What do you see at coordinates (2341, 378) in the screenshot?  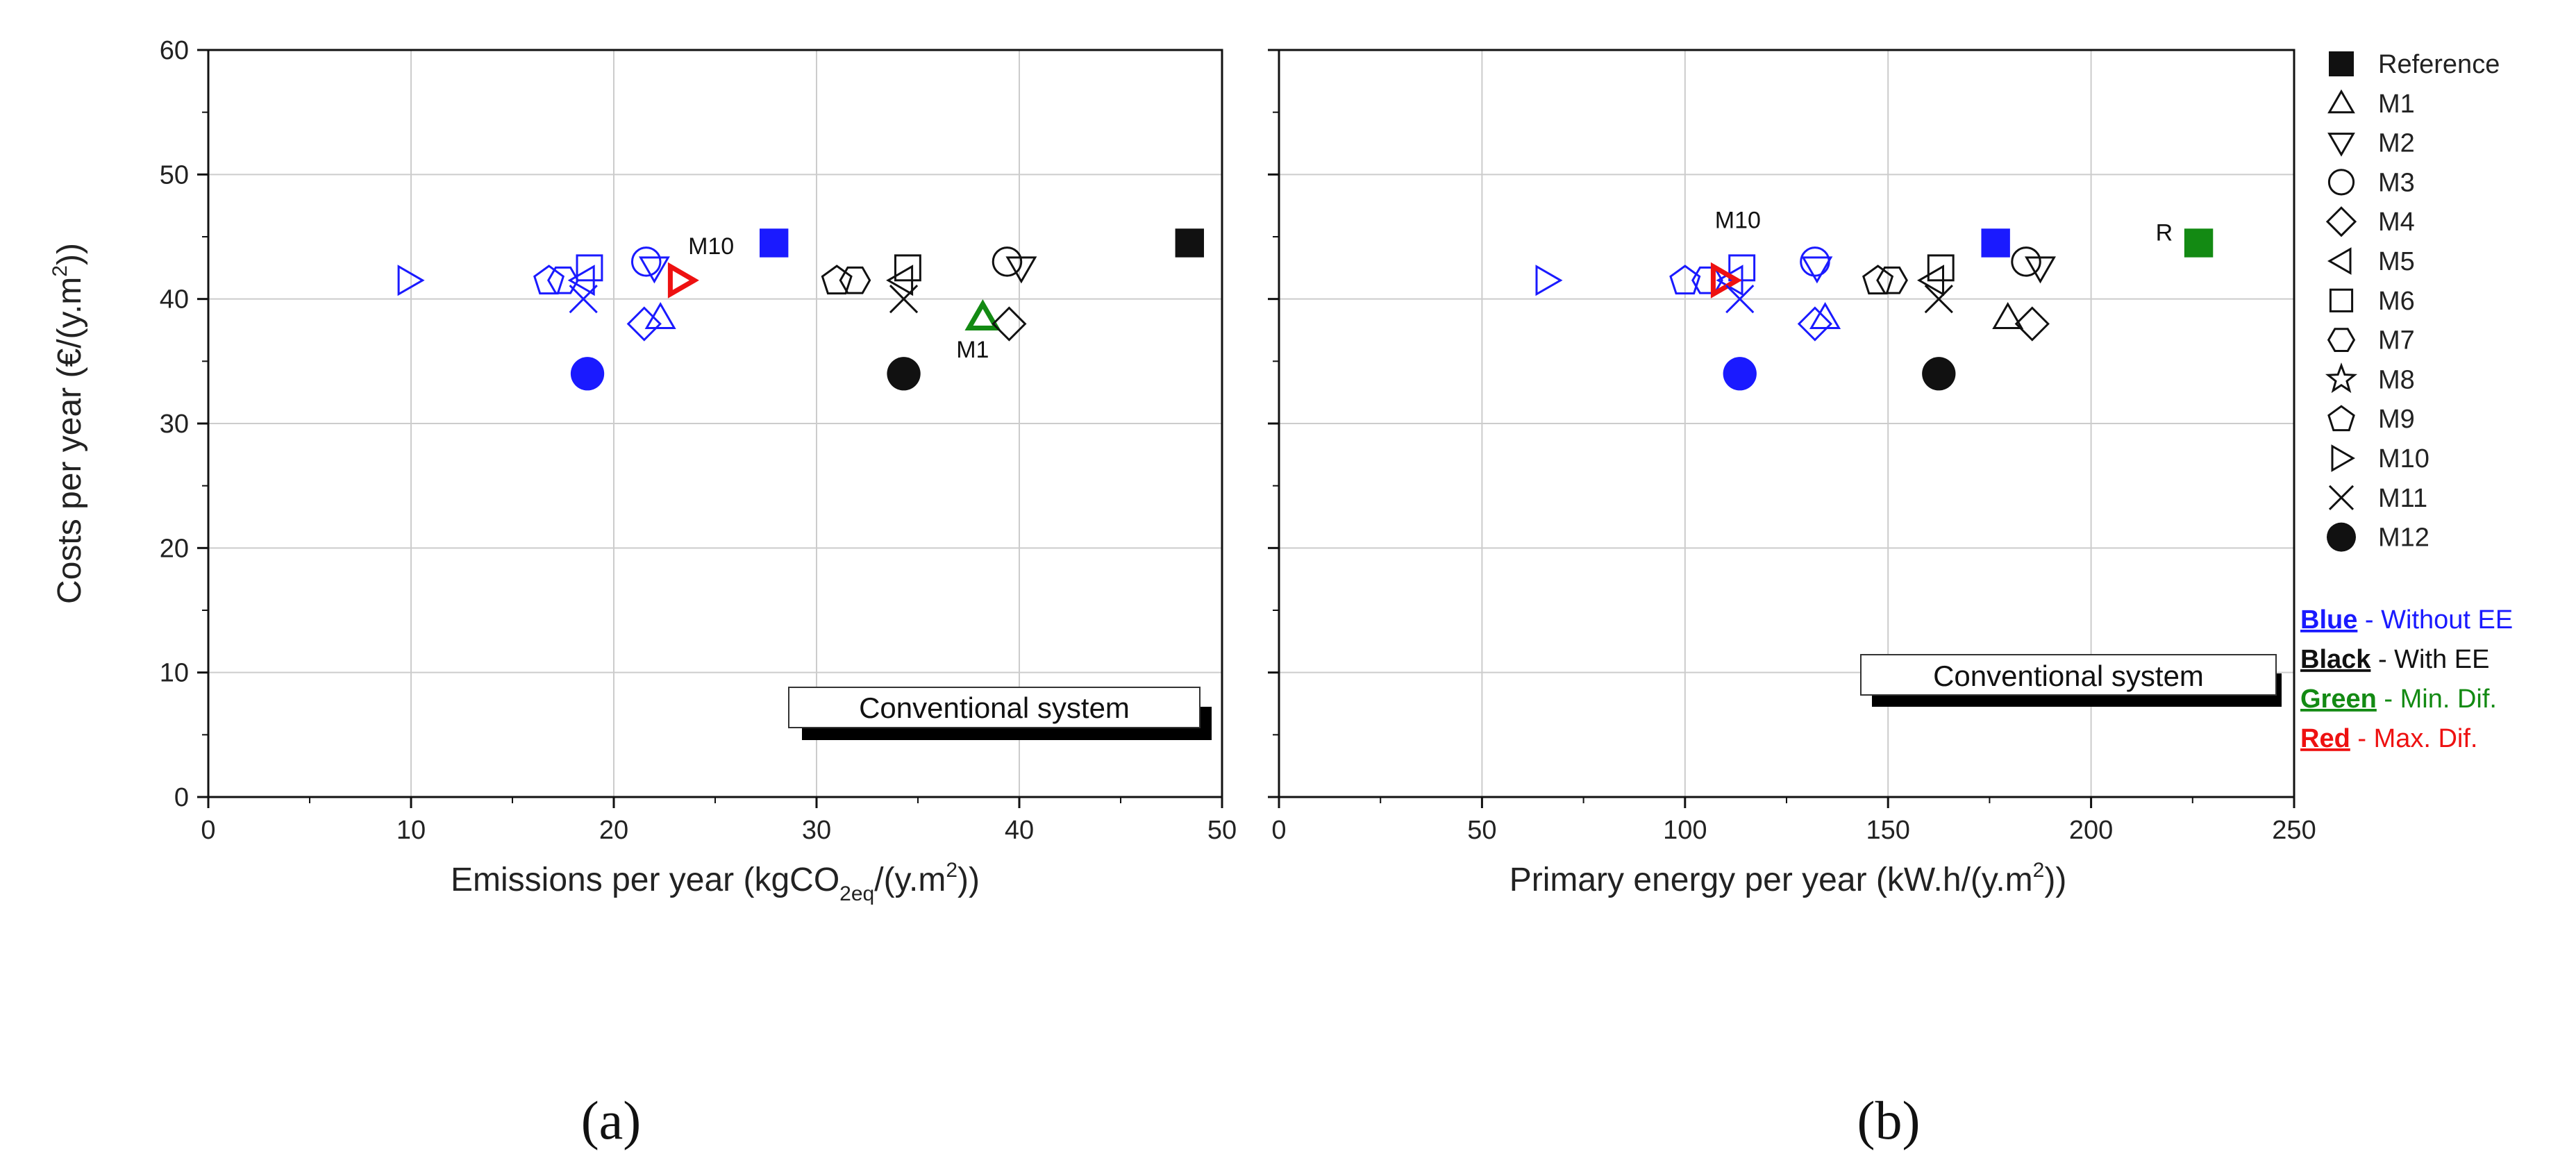 I see `legend-marker-m8` at bounding box center [2341, 378].